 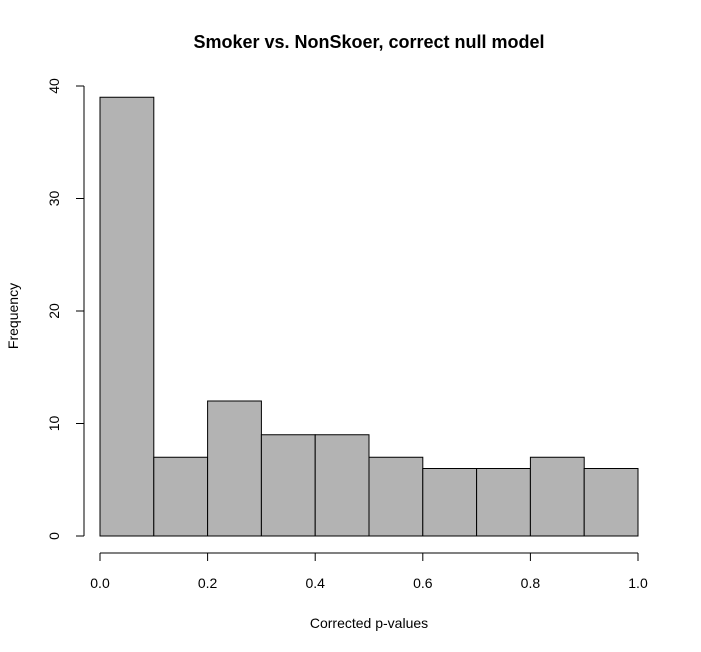 What do you see at coordinates (531, 583) in the screenshot?
I see `x-tick-label: 0.8` at bounding box center [531, 583].